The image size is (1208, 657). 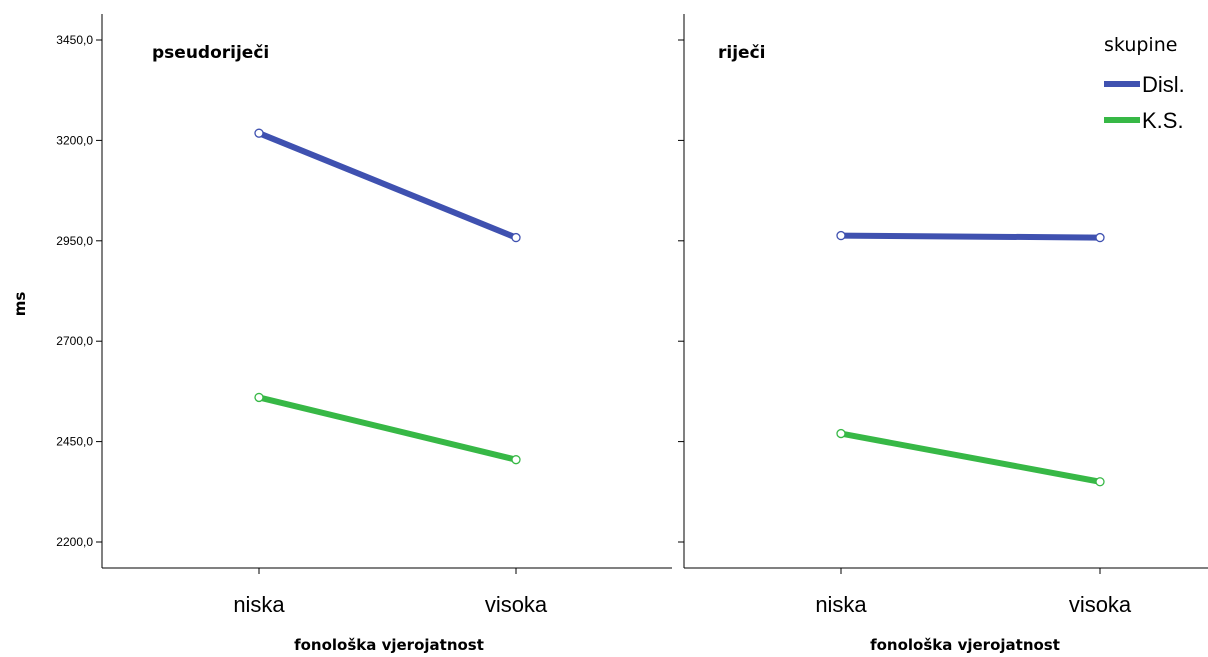 What do you see at coordinates (20, 304) in the screenshot?
I see `y-axis-title: ms` at bounding box center [20, 304].